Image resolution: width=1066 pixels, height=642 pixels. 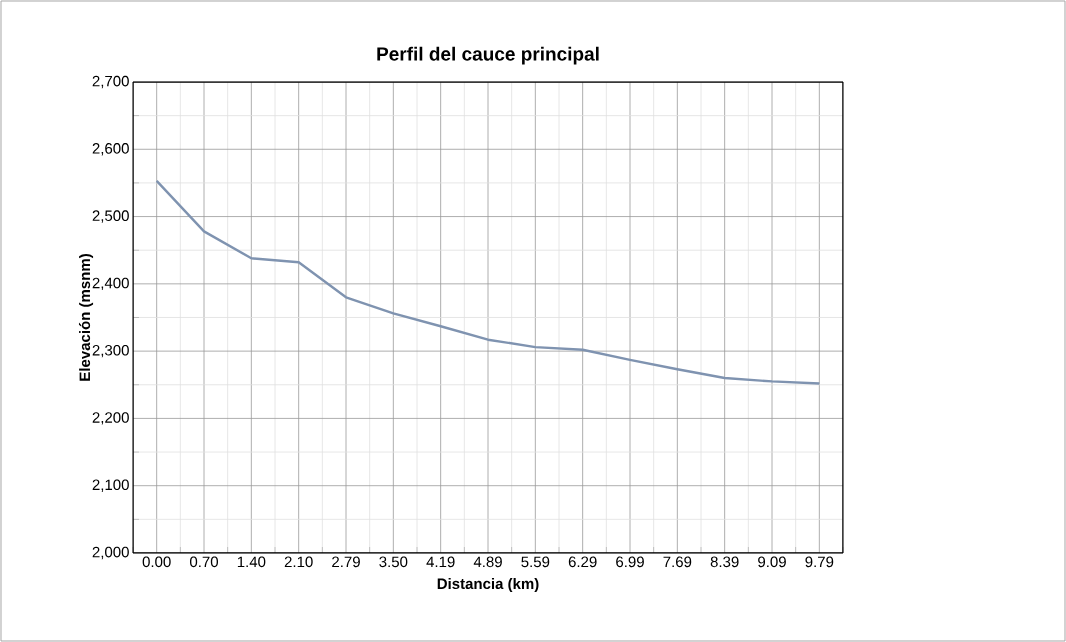 What do you see at coordinates (110, 553) in the screenshot?
I see `y-tick-label: 2,000` at bounding box center [110, 553].